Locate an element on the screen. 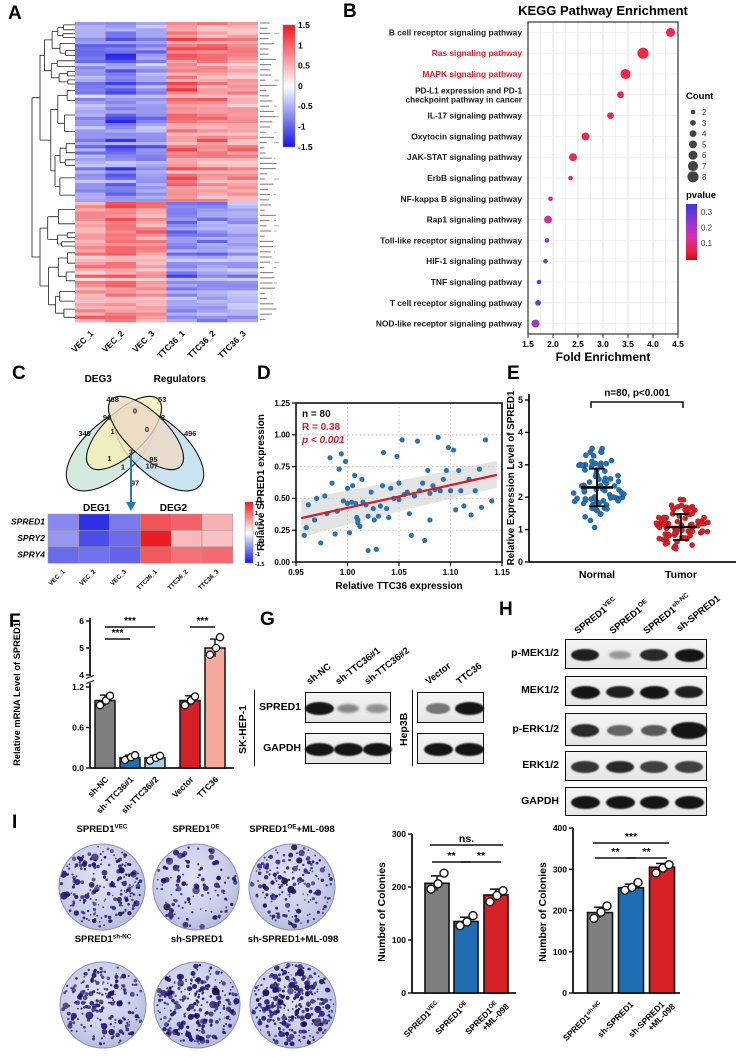  panel-label-a: A is located at coordinates (15, 13).